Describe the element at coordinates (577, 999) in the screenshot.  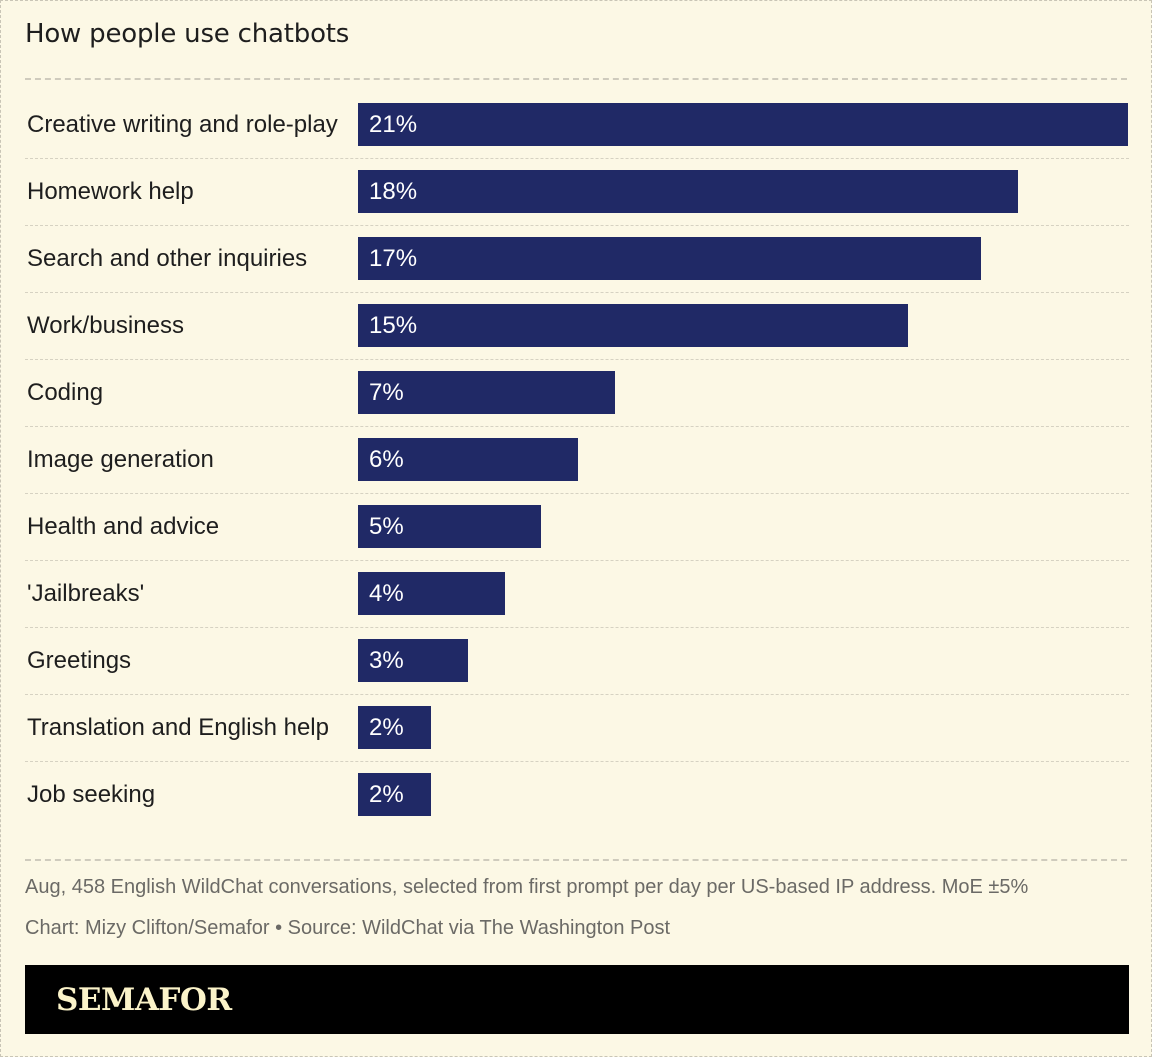
I see `brand-bar: SEMAFOR` at that location.